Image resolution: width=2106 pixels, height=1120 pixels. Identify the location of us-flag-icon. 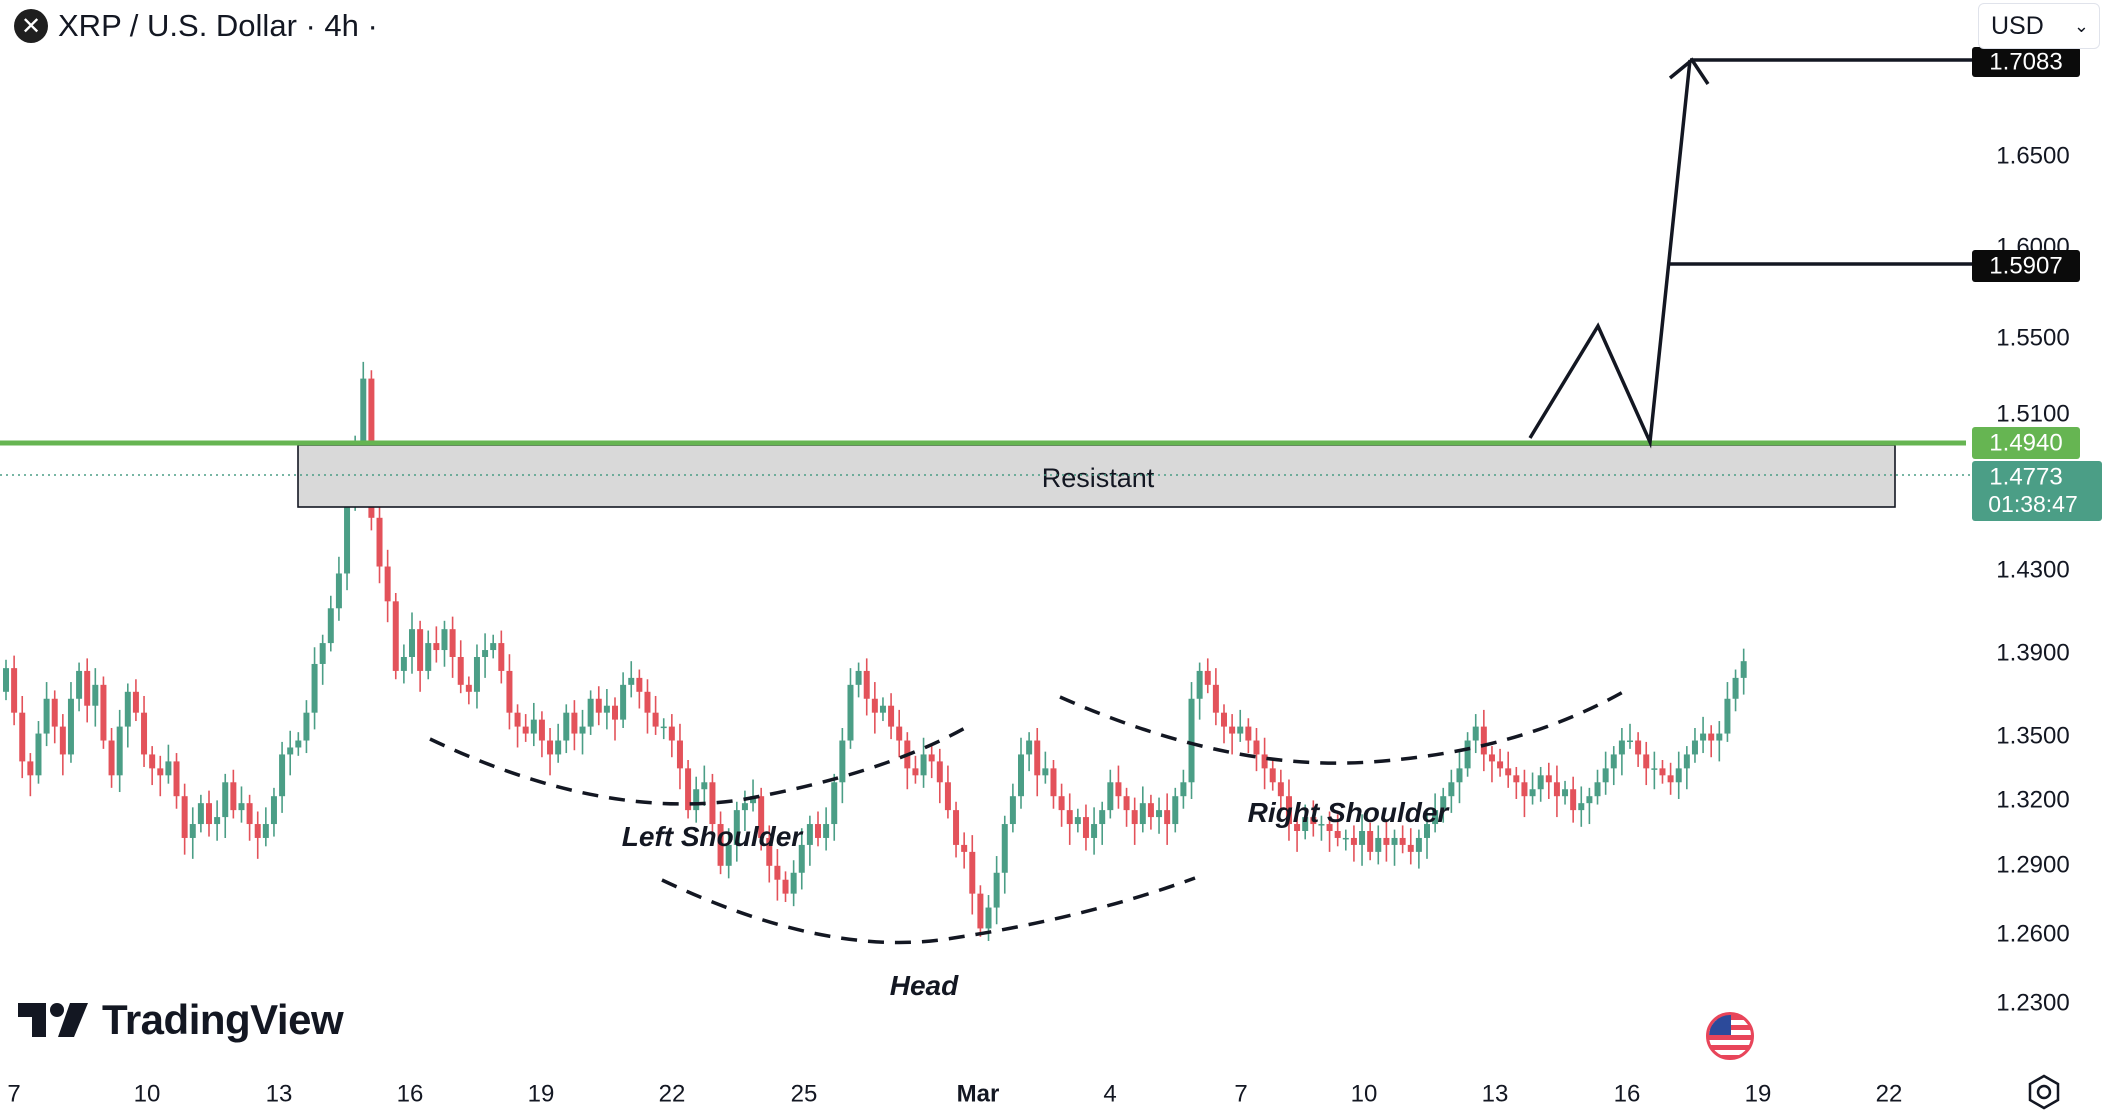
(1730, 1036).